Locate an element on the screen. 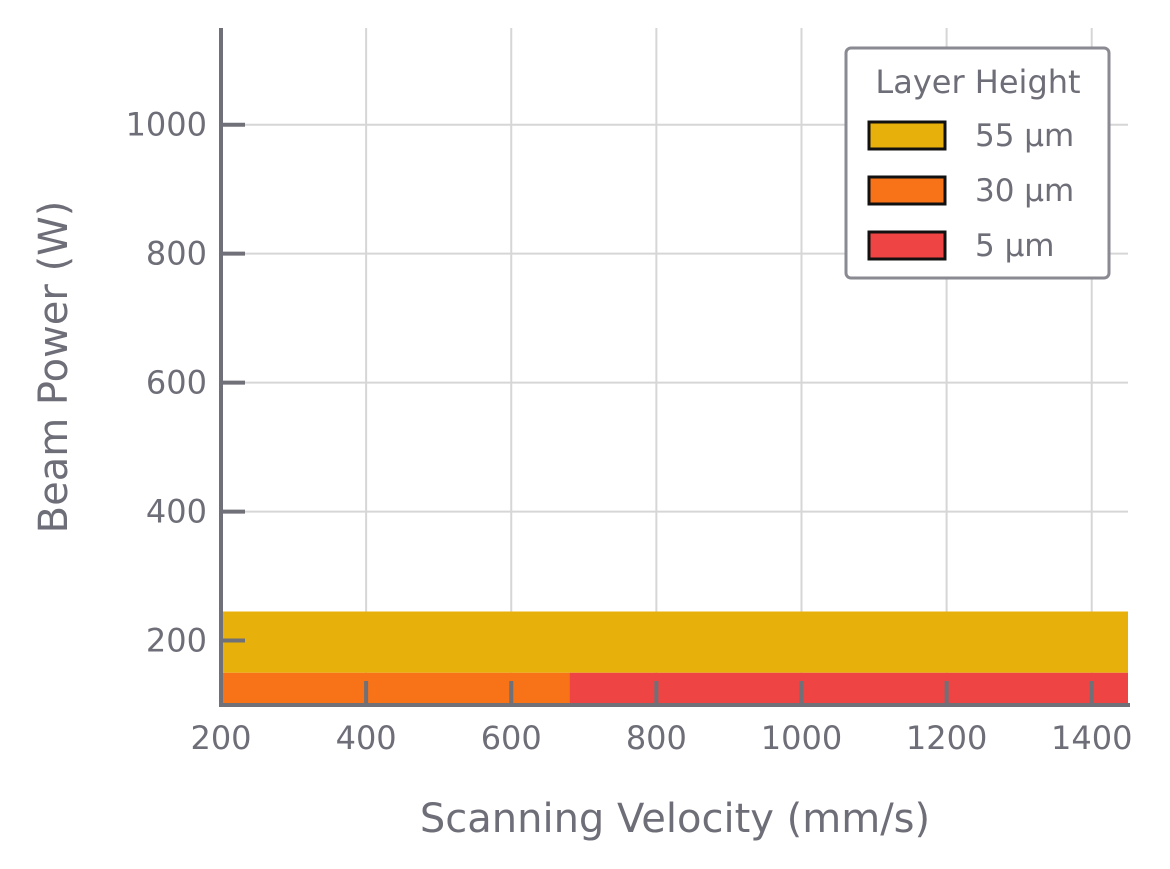  y-tick-label: 800 is located at coordinates (176, 254).